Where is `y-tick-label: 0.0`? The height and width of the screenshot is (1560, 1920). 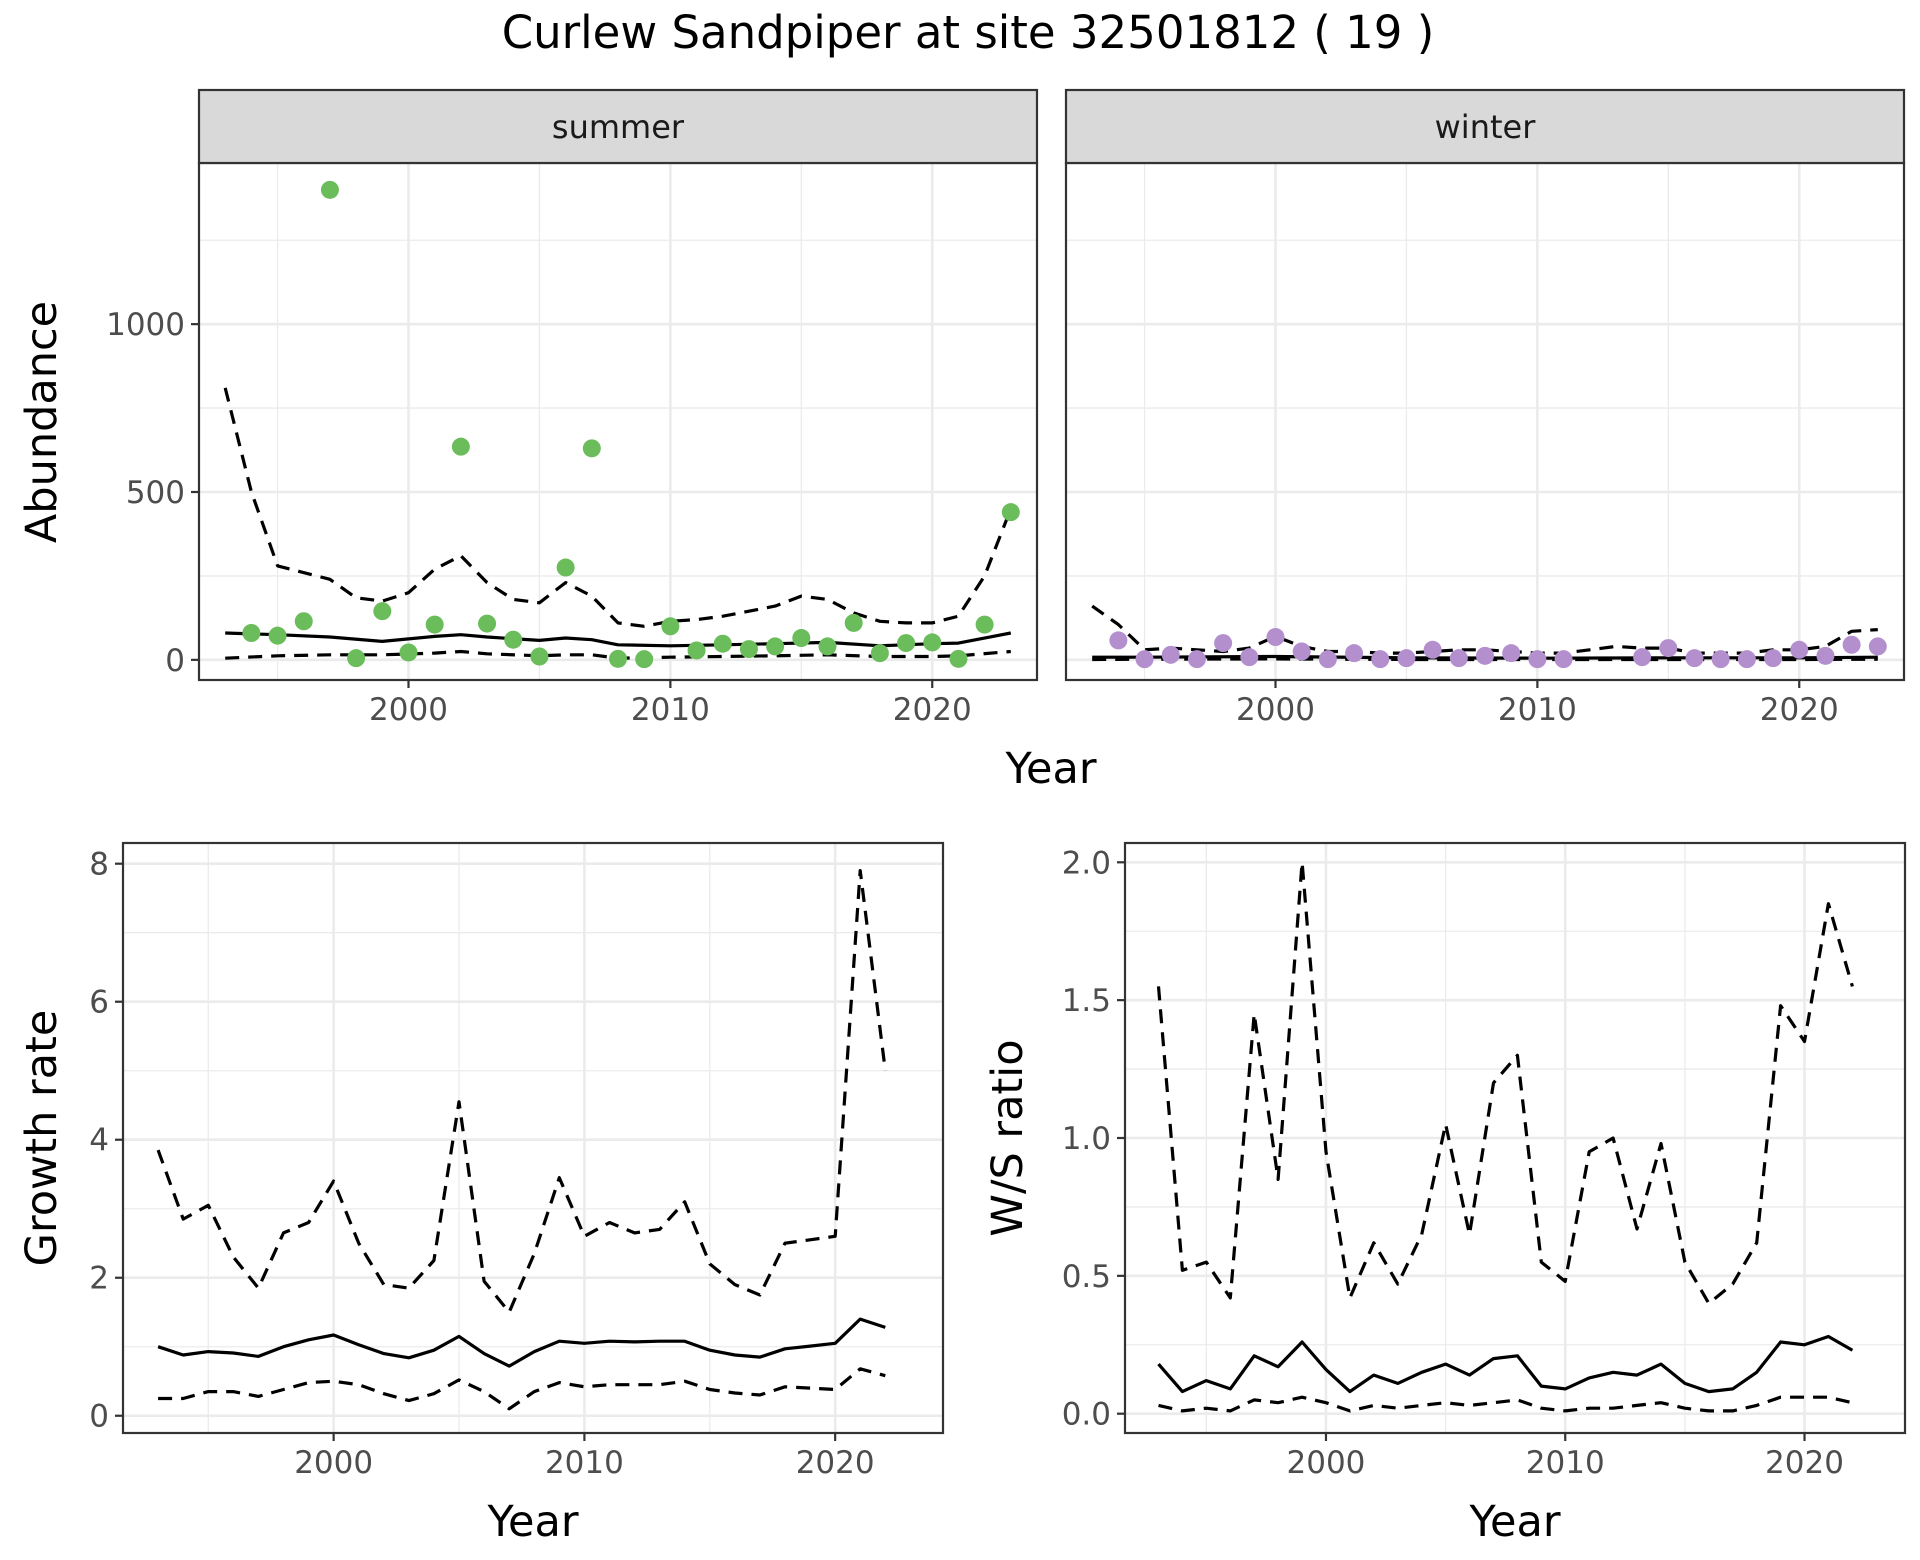 y-tick-label: 0.0 is located at coordinates (1086, 1415).